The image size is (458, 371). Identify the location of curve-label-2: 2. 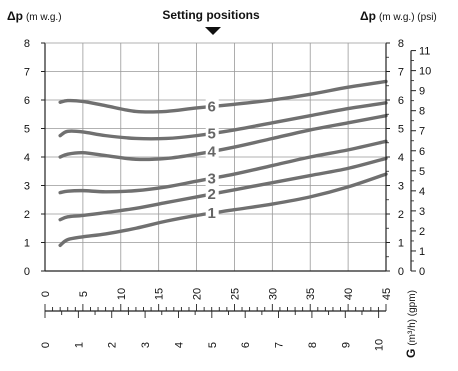
(212, 194).